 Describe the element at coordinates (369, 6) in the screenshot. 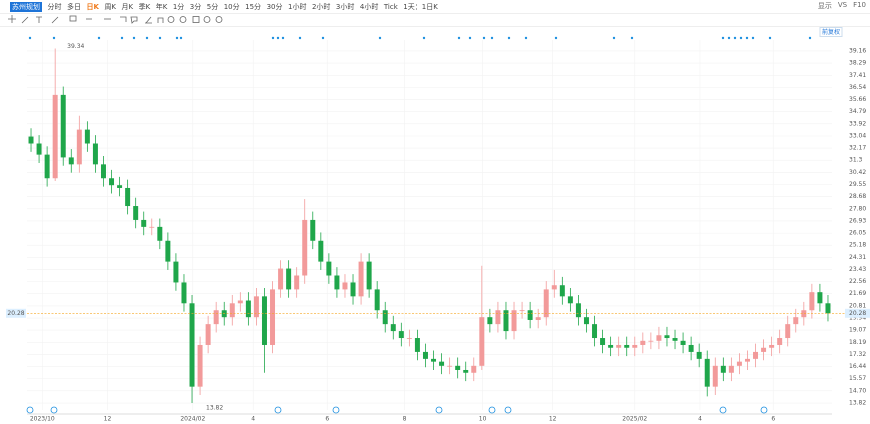

I see `tab: 4小时` at that location.